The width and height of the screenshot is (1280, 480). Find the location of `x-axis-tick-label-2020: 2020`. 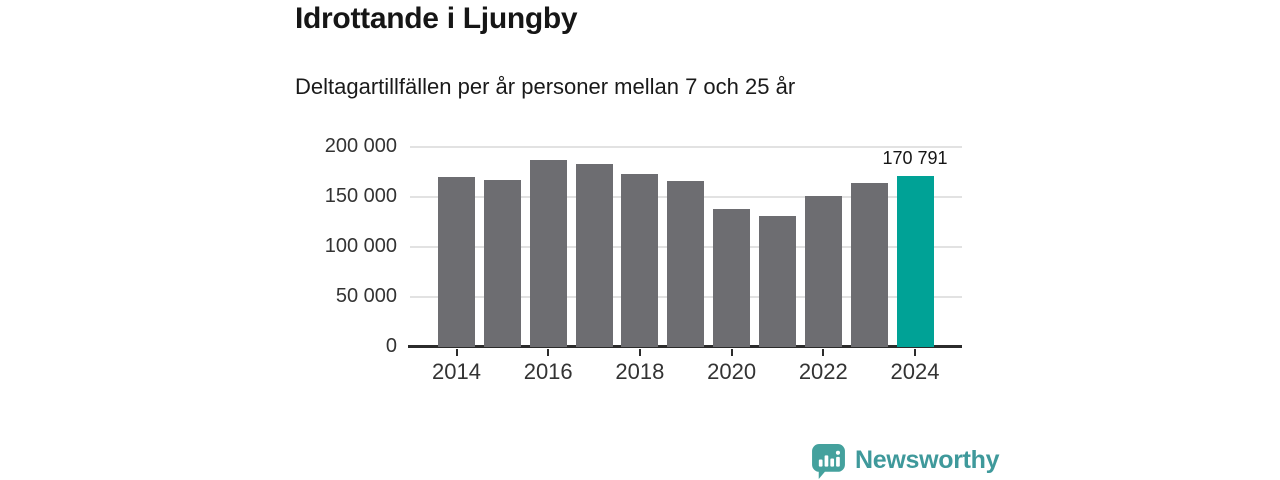

x-axis-tick-label-2020: 2020 is located at coordinates (732, 371).